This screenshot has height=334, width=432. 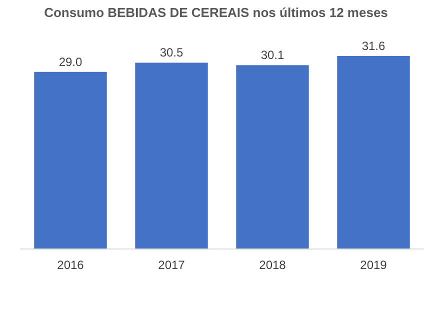 I want to click on data-label: 31.6, so click(x=374, y=46).